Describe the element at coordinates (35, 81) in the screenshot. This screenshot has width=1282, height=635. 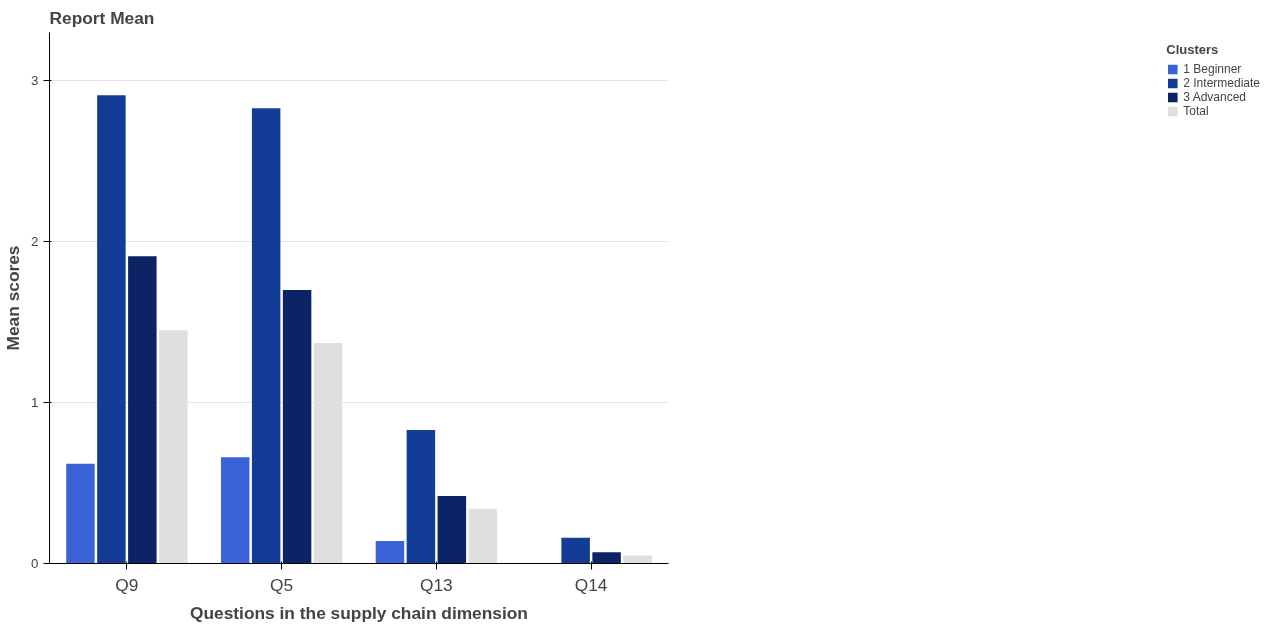
I see `y-tick-label: 3` at that location.